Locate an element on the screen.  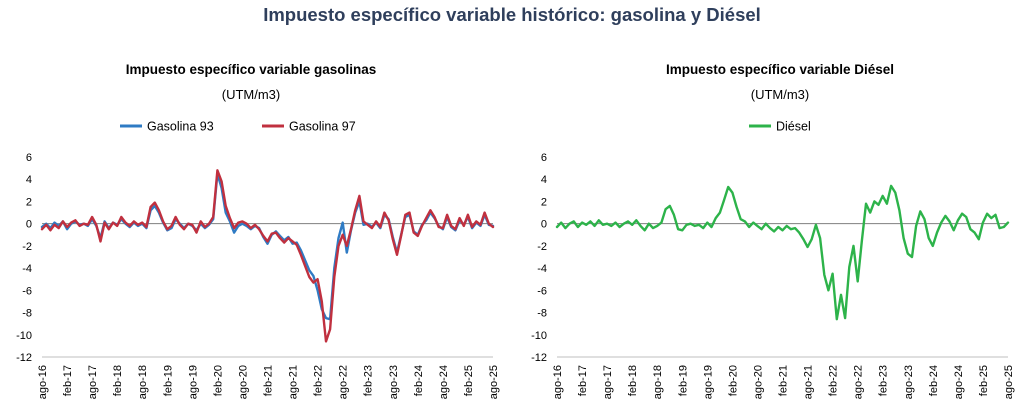
chart-title: Impuesto específico variable Diésel is located at coordinates (780, 69).